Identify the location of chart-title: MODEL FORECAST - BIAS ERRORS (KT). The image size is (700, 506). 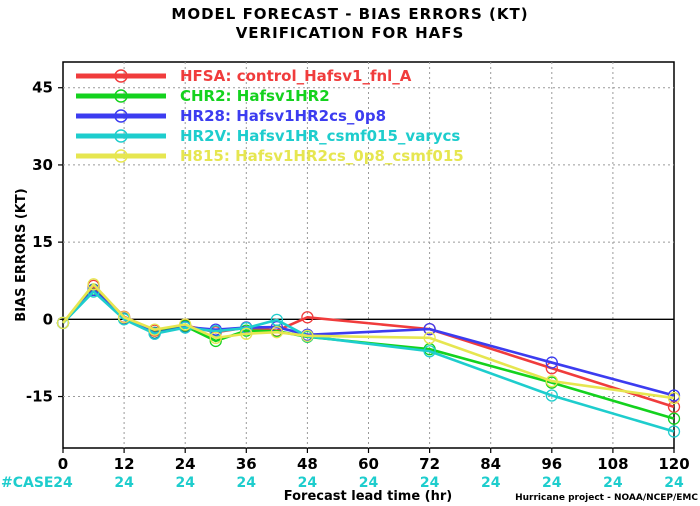
(349, 14).